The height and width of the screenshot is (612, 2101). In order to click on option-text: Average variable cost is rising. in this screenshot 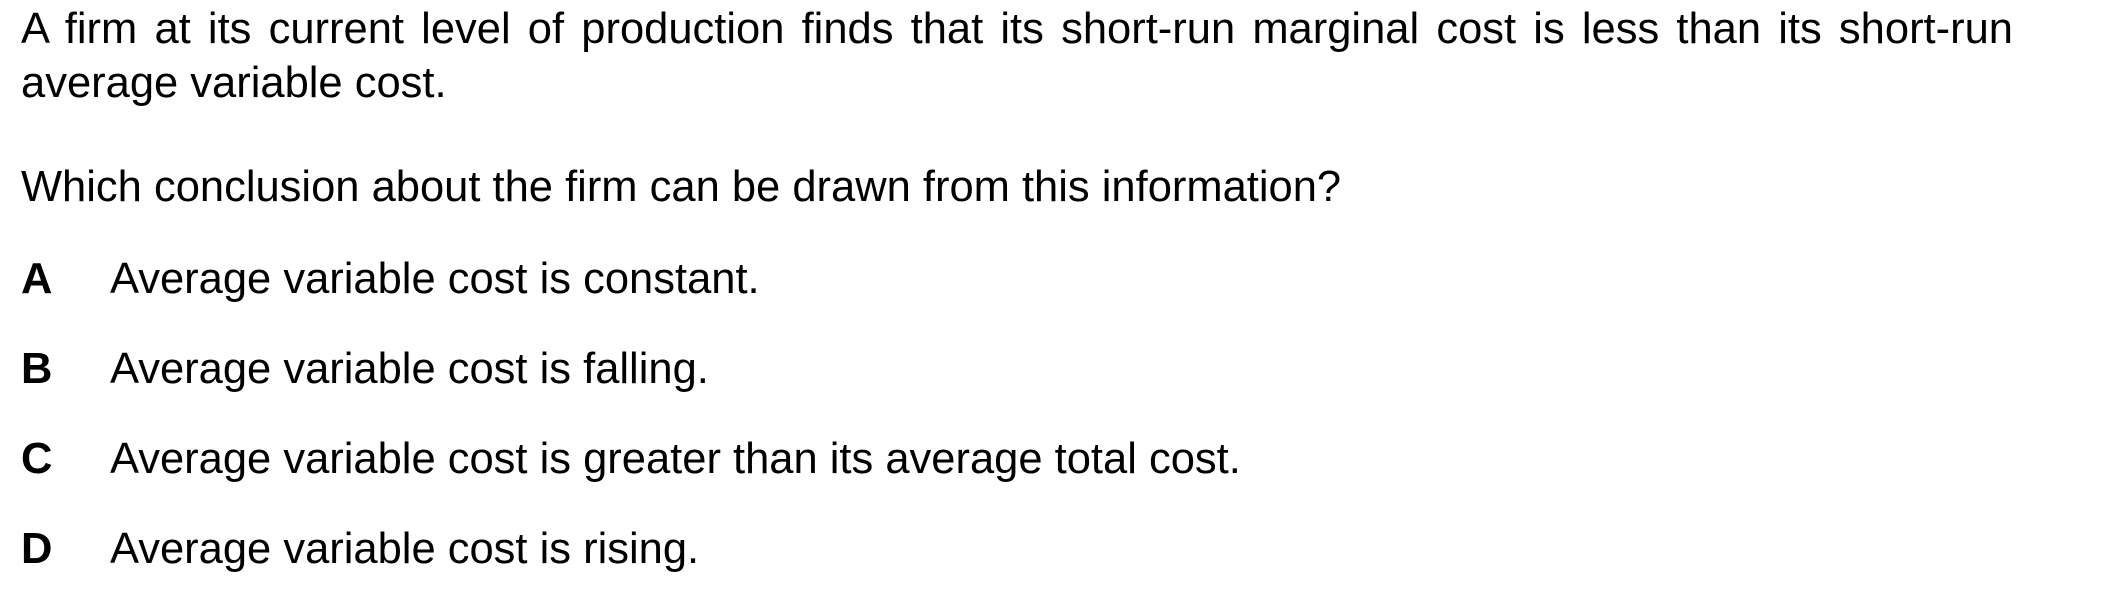, I will do `click(405, 549)`.